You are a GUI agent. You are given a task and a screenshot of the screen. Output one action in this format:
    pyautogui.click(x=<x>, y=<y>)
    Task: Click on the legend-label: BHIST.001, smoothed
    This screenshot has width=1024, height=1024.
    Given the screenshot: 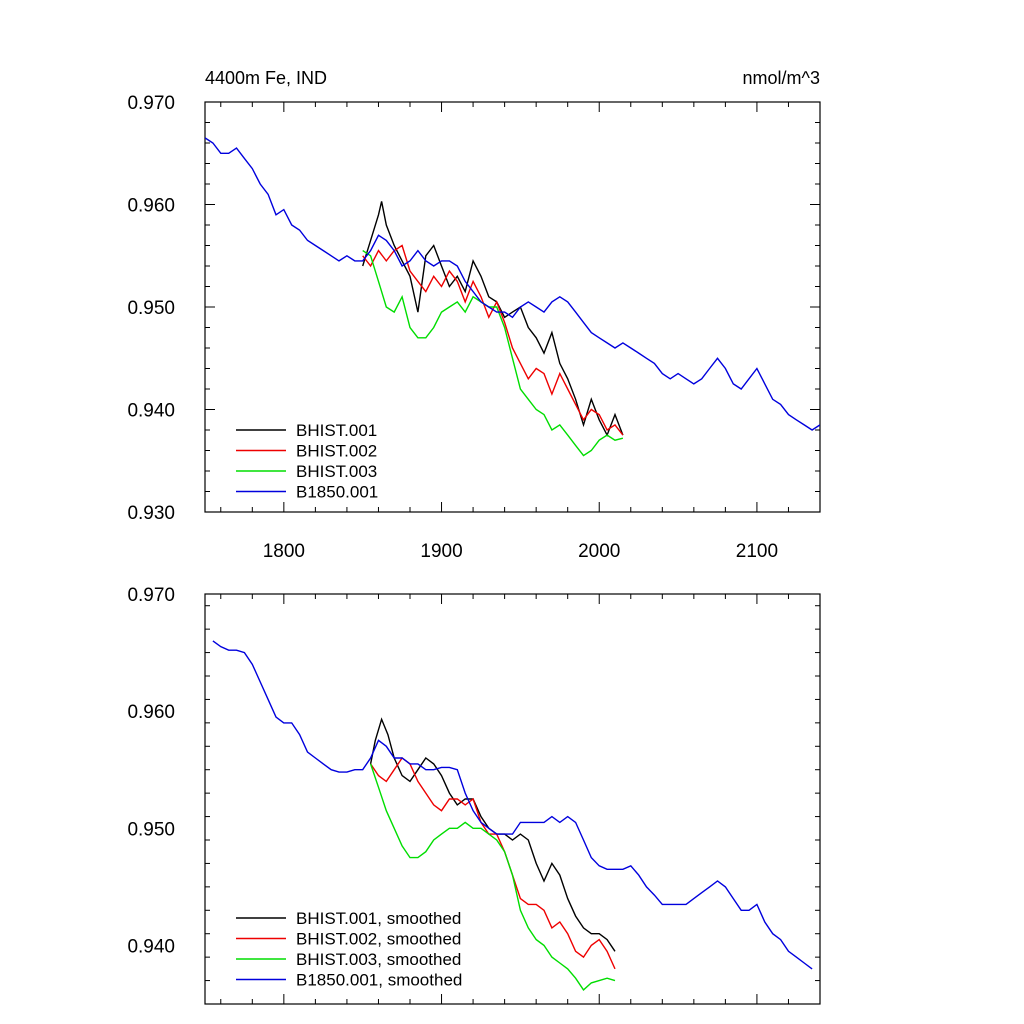 What is the action you would take?
    pyautogui.click(x=378, y=918)
    